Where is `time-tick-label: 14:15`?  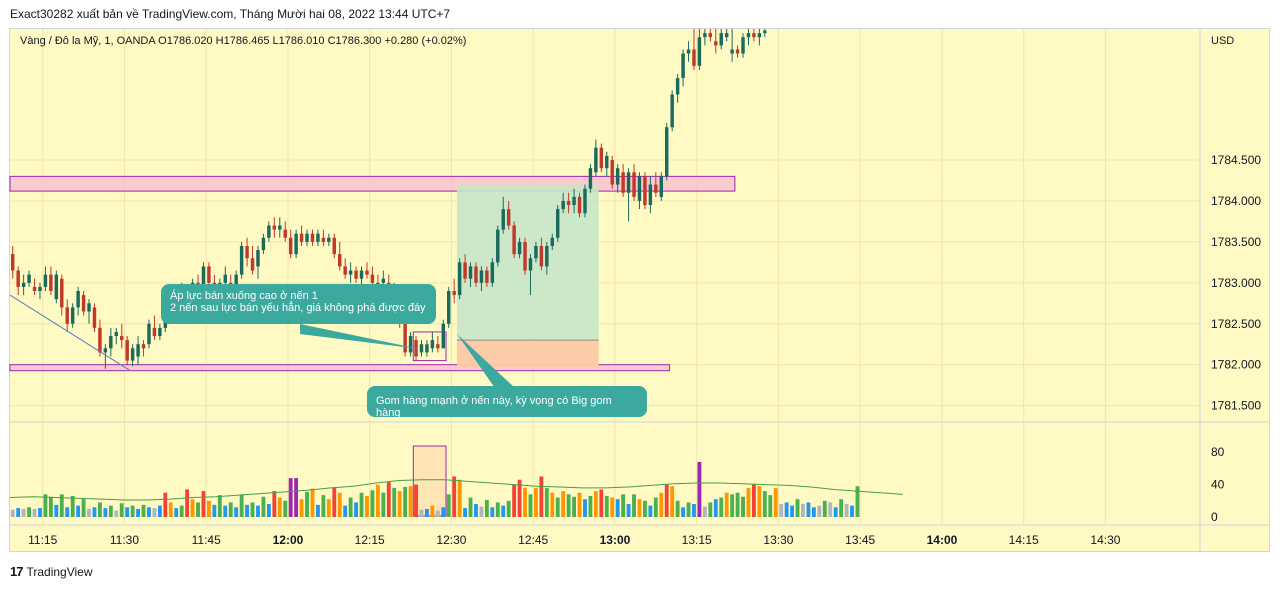 time-tick-label: 14:15 is located at coordinates (1024, 540).